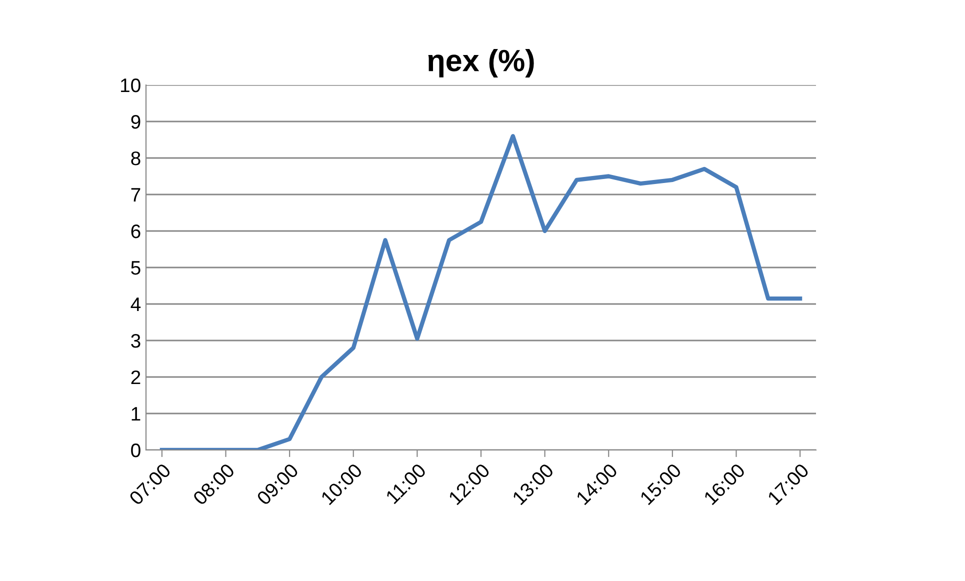  I want to click on y-tick-label: 10, so click(130, 85).